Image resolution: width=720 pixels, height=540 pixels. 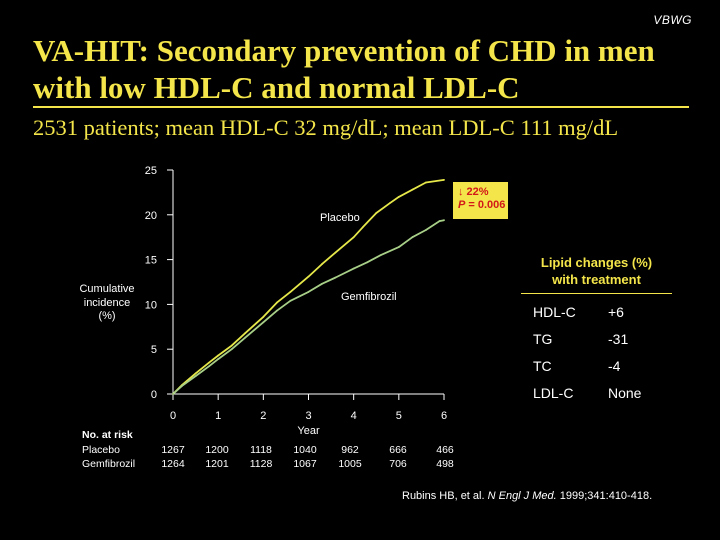 What do you see at coordinates (261, 450) in the screenshot?
I see `at-risk-value: 1118` at bounding box center [261, 450].